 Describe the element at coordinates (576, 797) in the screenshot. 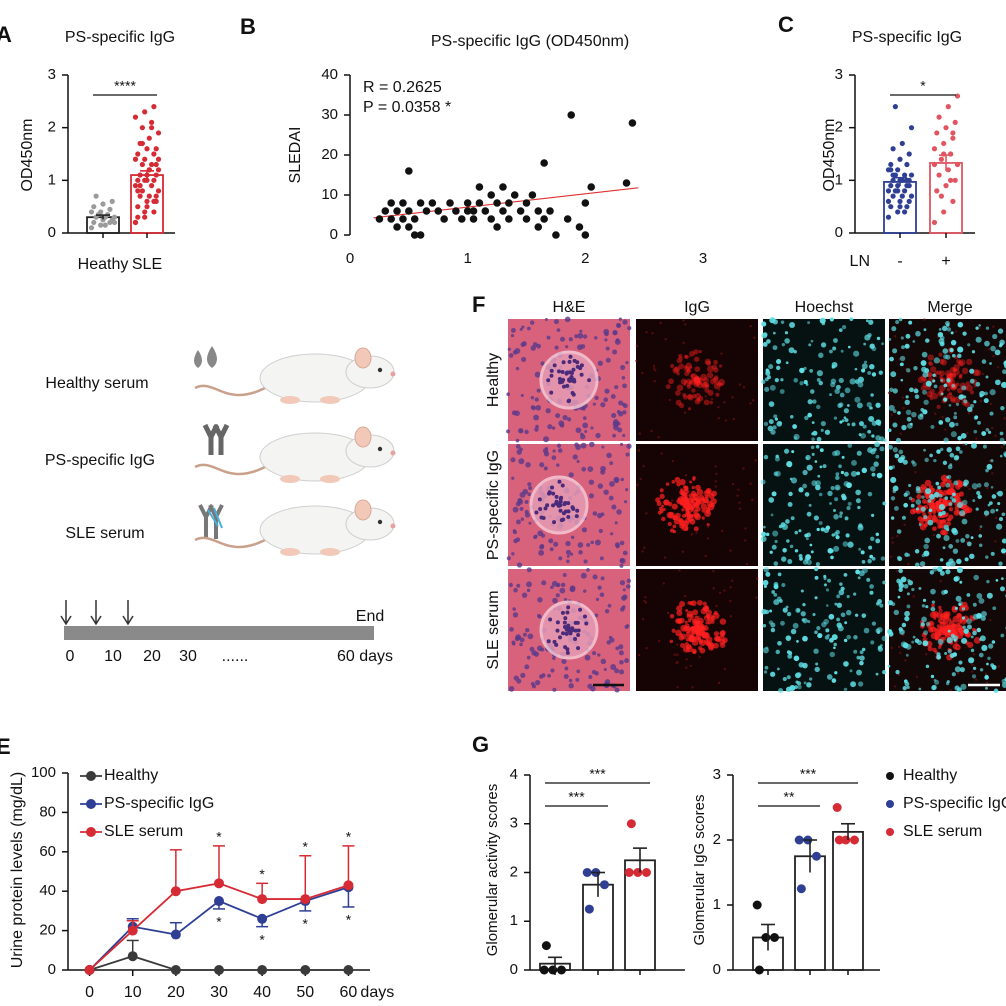

I see `significance-label: ***` at that location.